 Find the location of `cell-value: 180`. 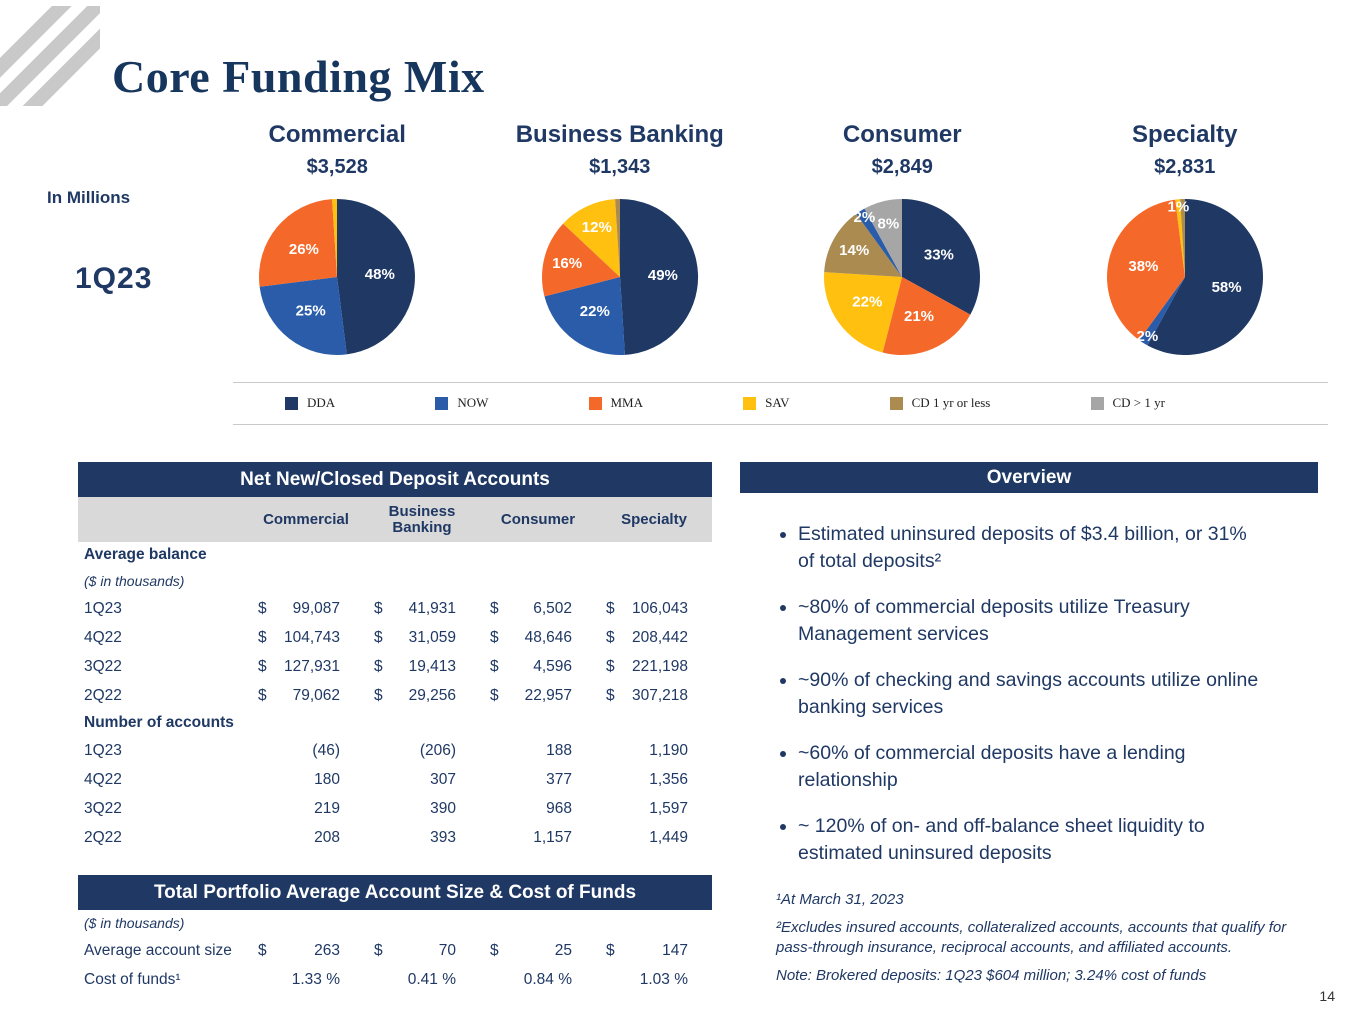

cell-value: 180 is located at coordinates (327, 779).